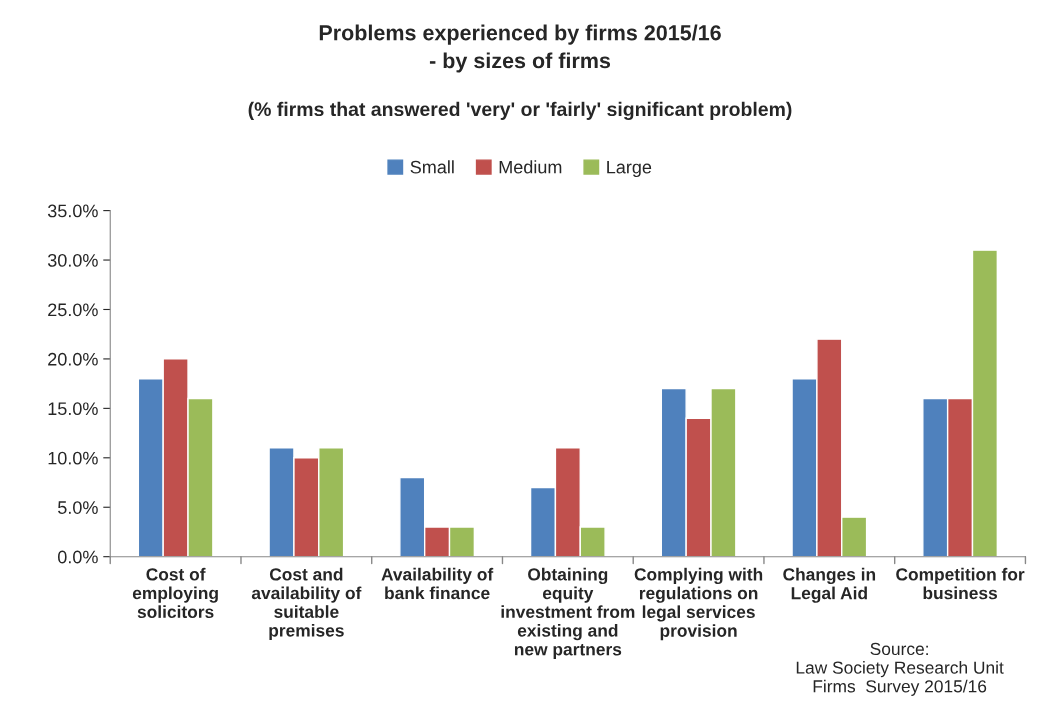 This screenshot has height=702, width=1040. I want to click on chart-title: Problems experienced by firms 2015/16 - by sizes of firms, so click(520, 48).